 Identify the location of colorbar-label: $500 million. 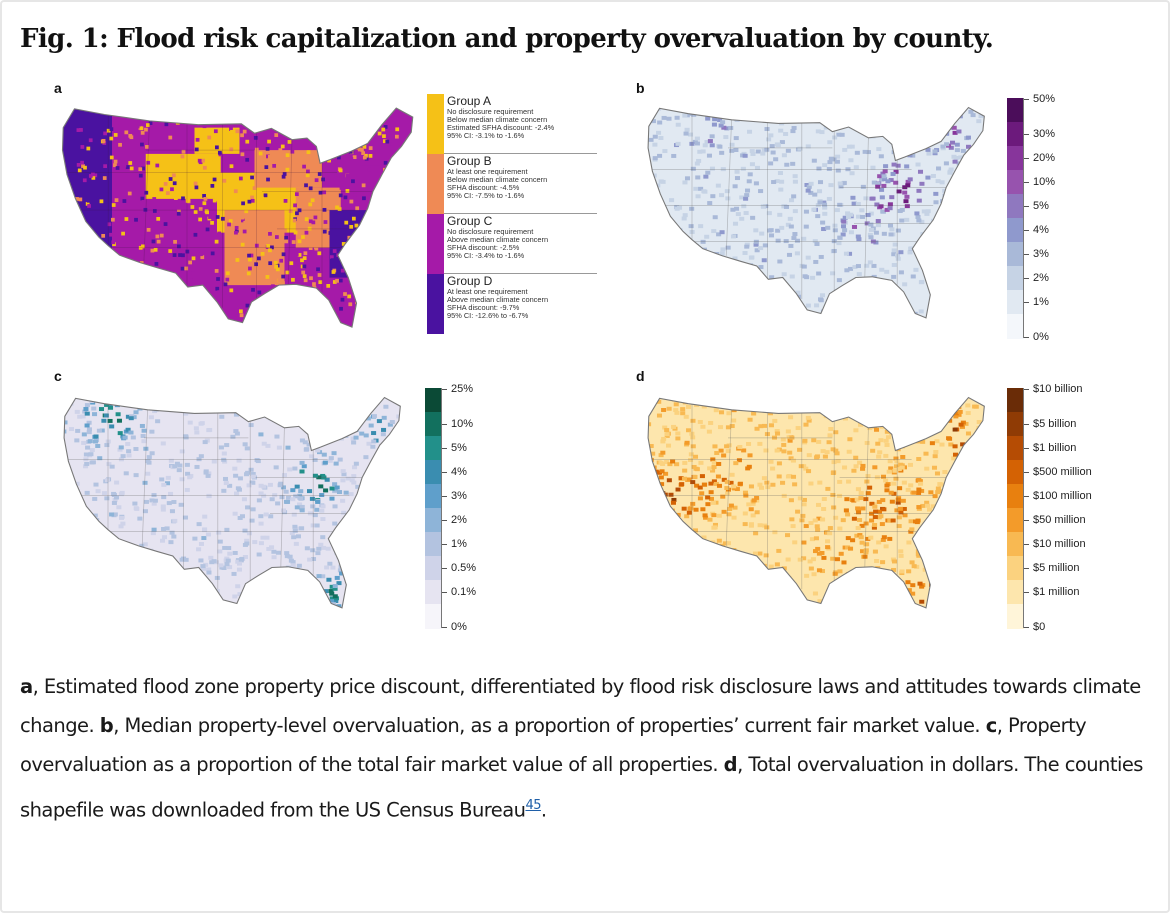
(1062, 472).